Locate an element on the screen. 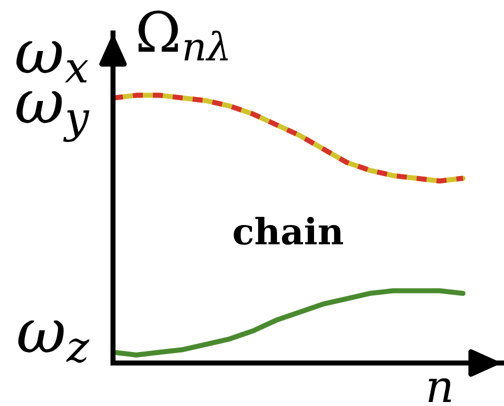  x-axis-title: n is located at coordinates (439, 390).